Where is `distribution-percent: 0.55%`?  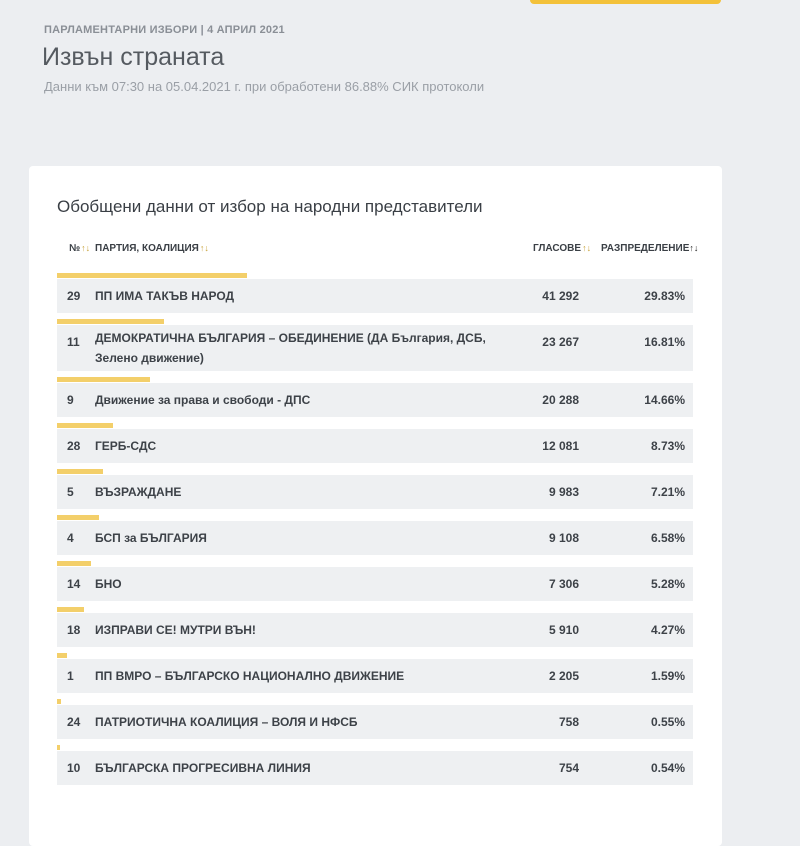
distribution-percent: 0.55% is located at coordinates (667, 722).